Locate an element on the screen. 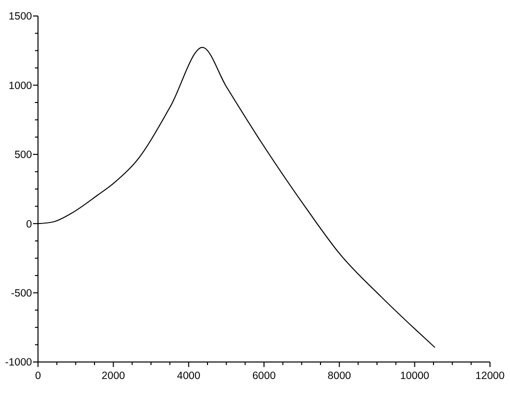 The height and width of the screenshot is (400, 510). x-tick-label: 2000 is located at coordinates (114, 376).